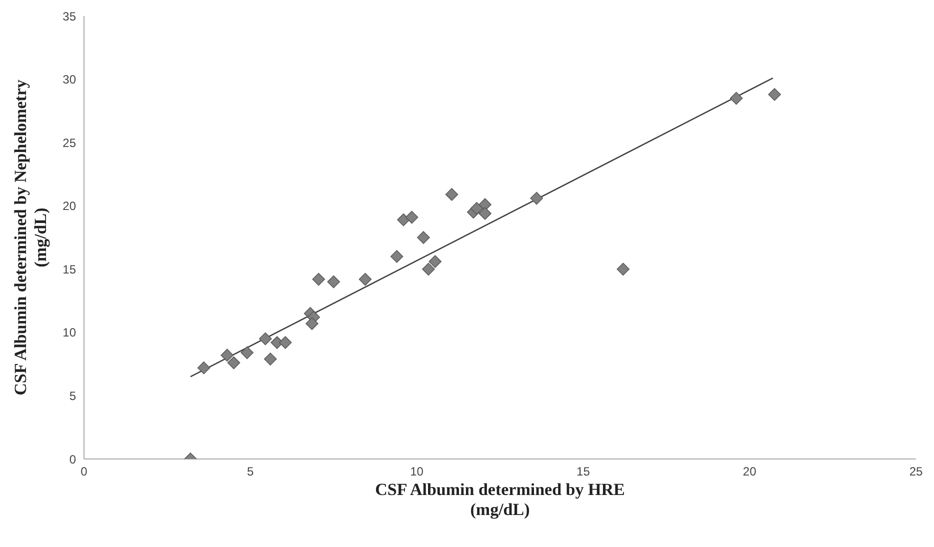 Image resolution: width=934 pixels, height=547 pixels. Describe the element at coordinates (84, 471) in the screenshot. I see `x-tick-label: 0` at that location.